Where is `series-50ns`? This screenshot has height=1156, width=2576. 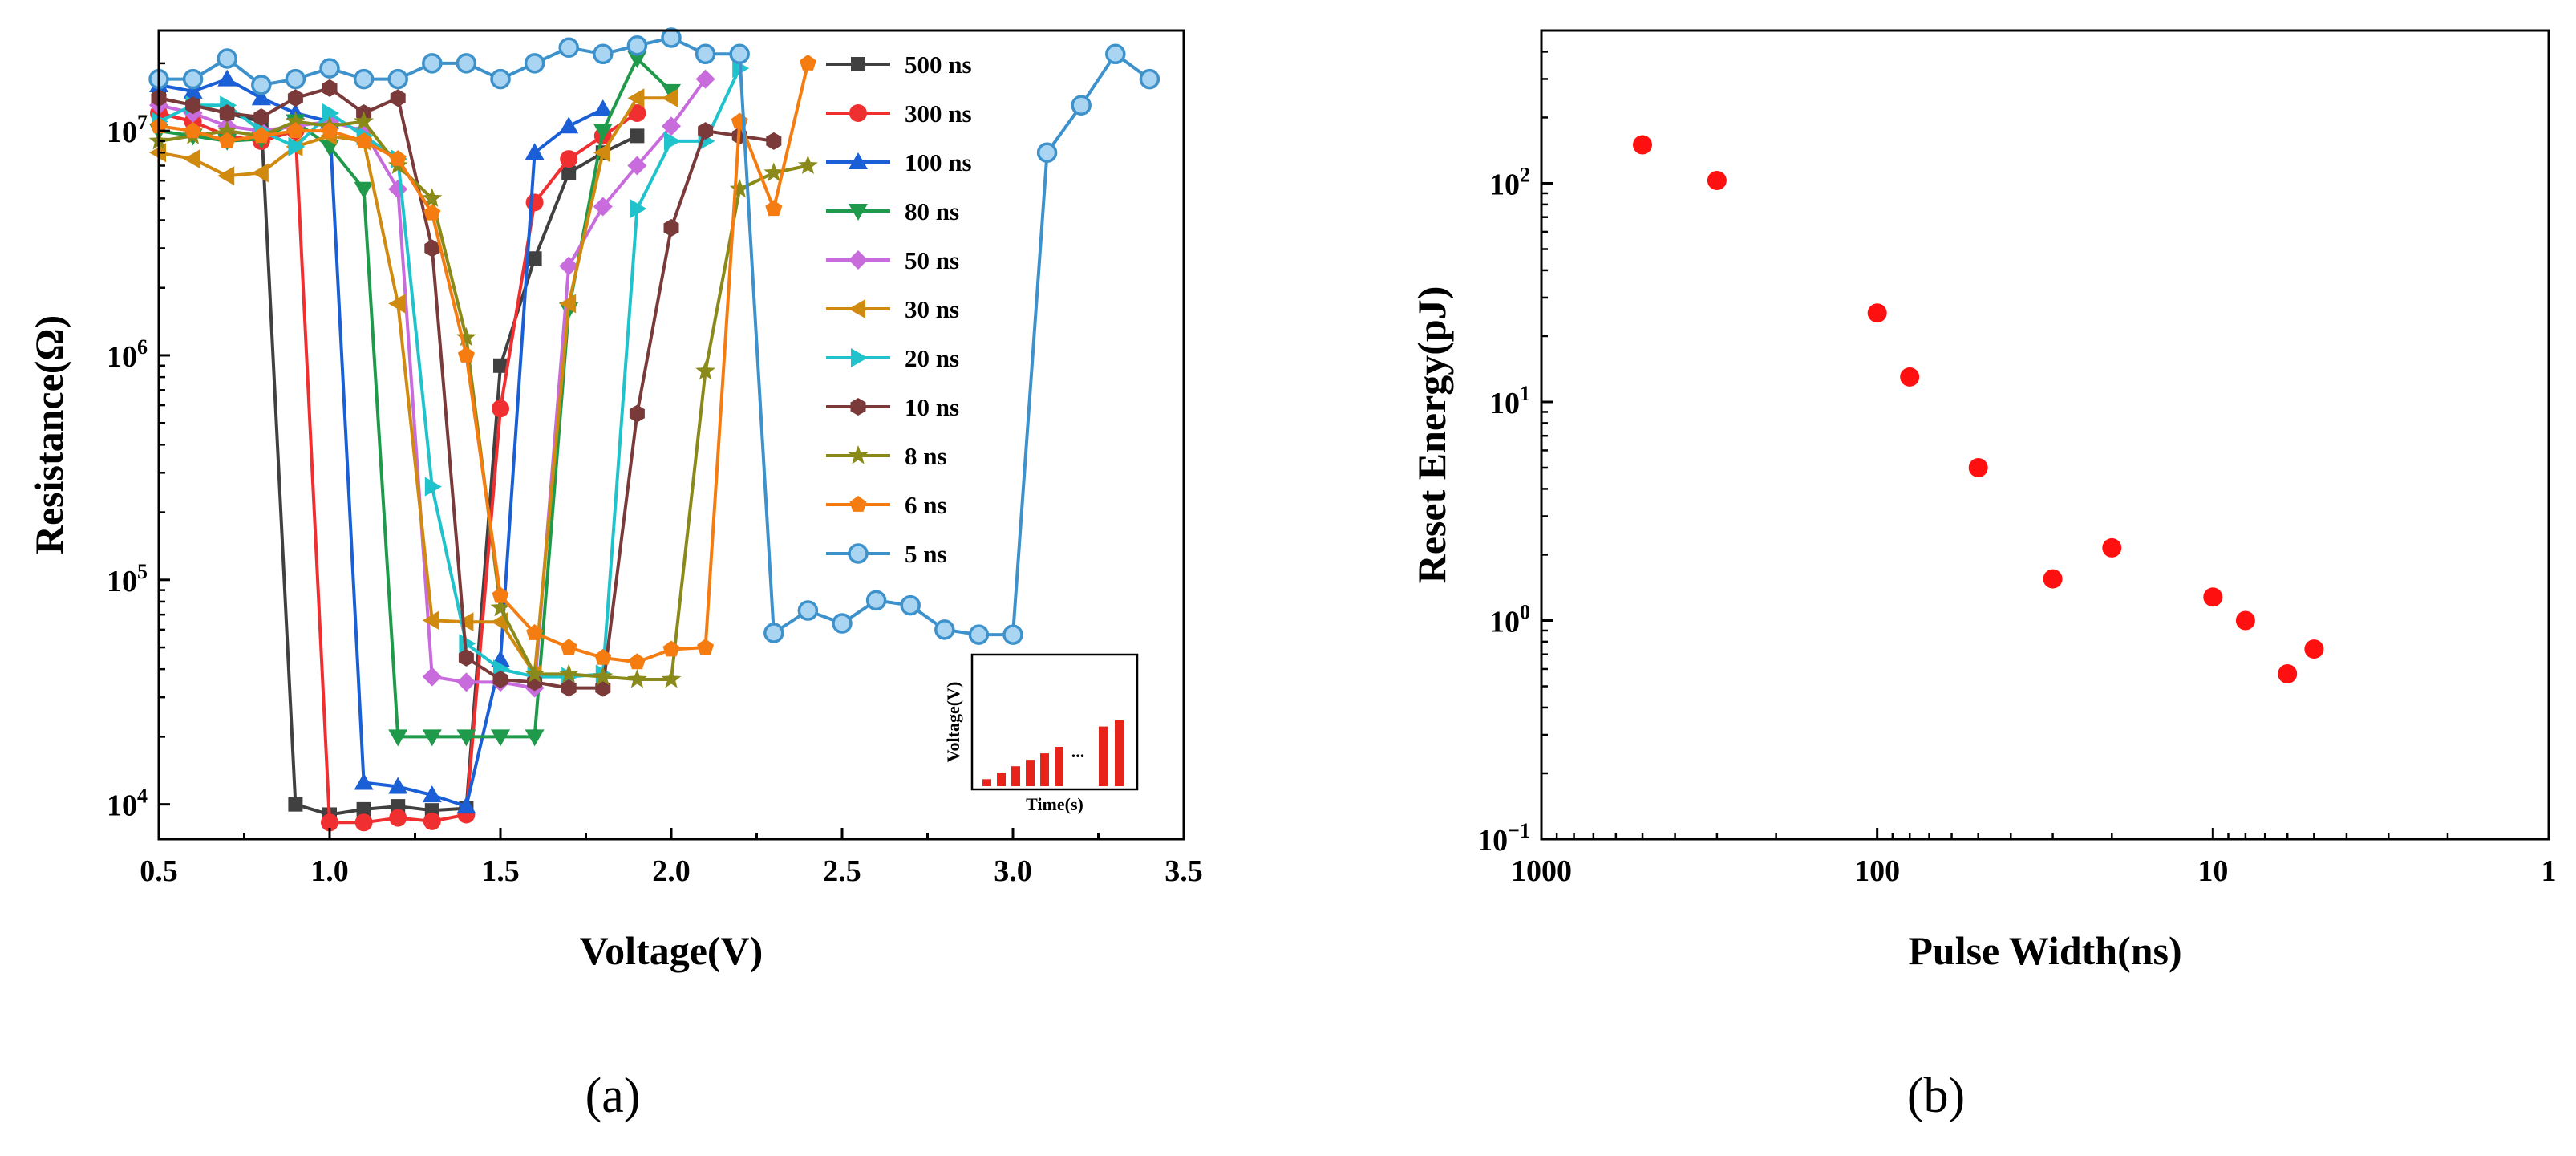 series-50ns is located at coordinates (432, 383).